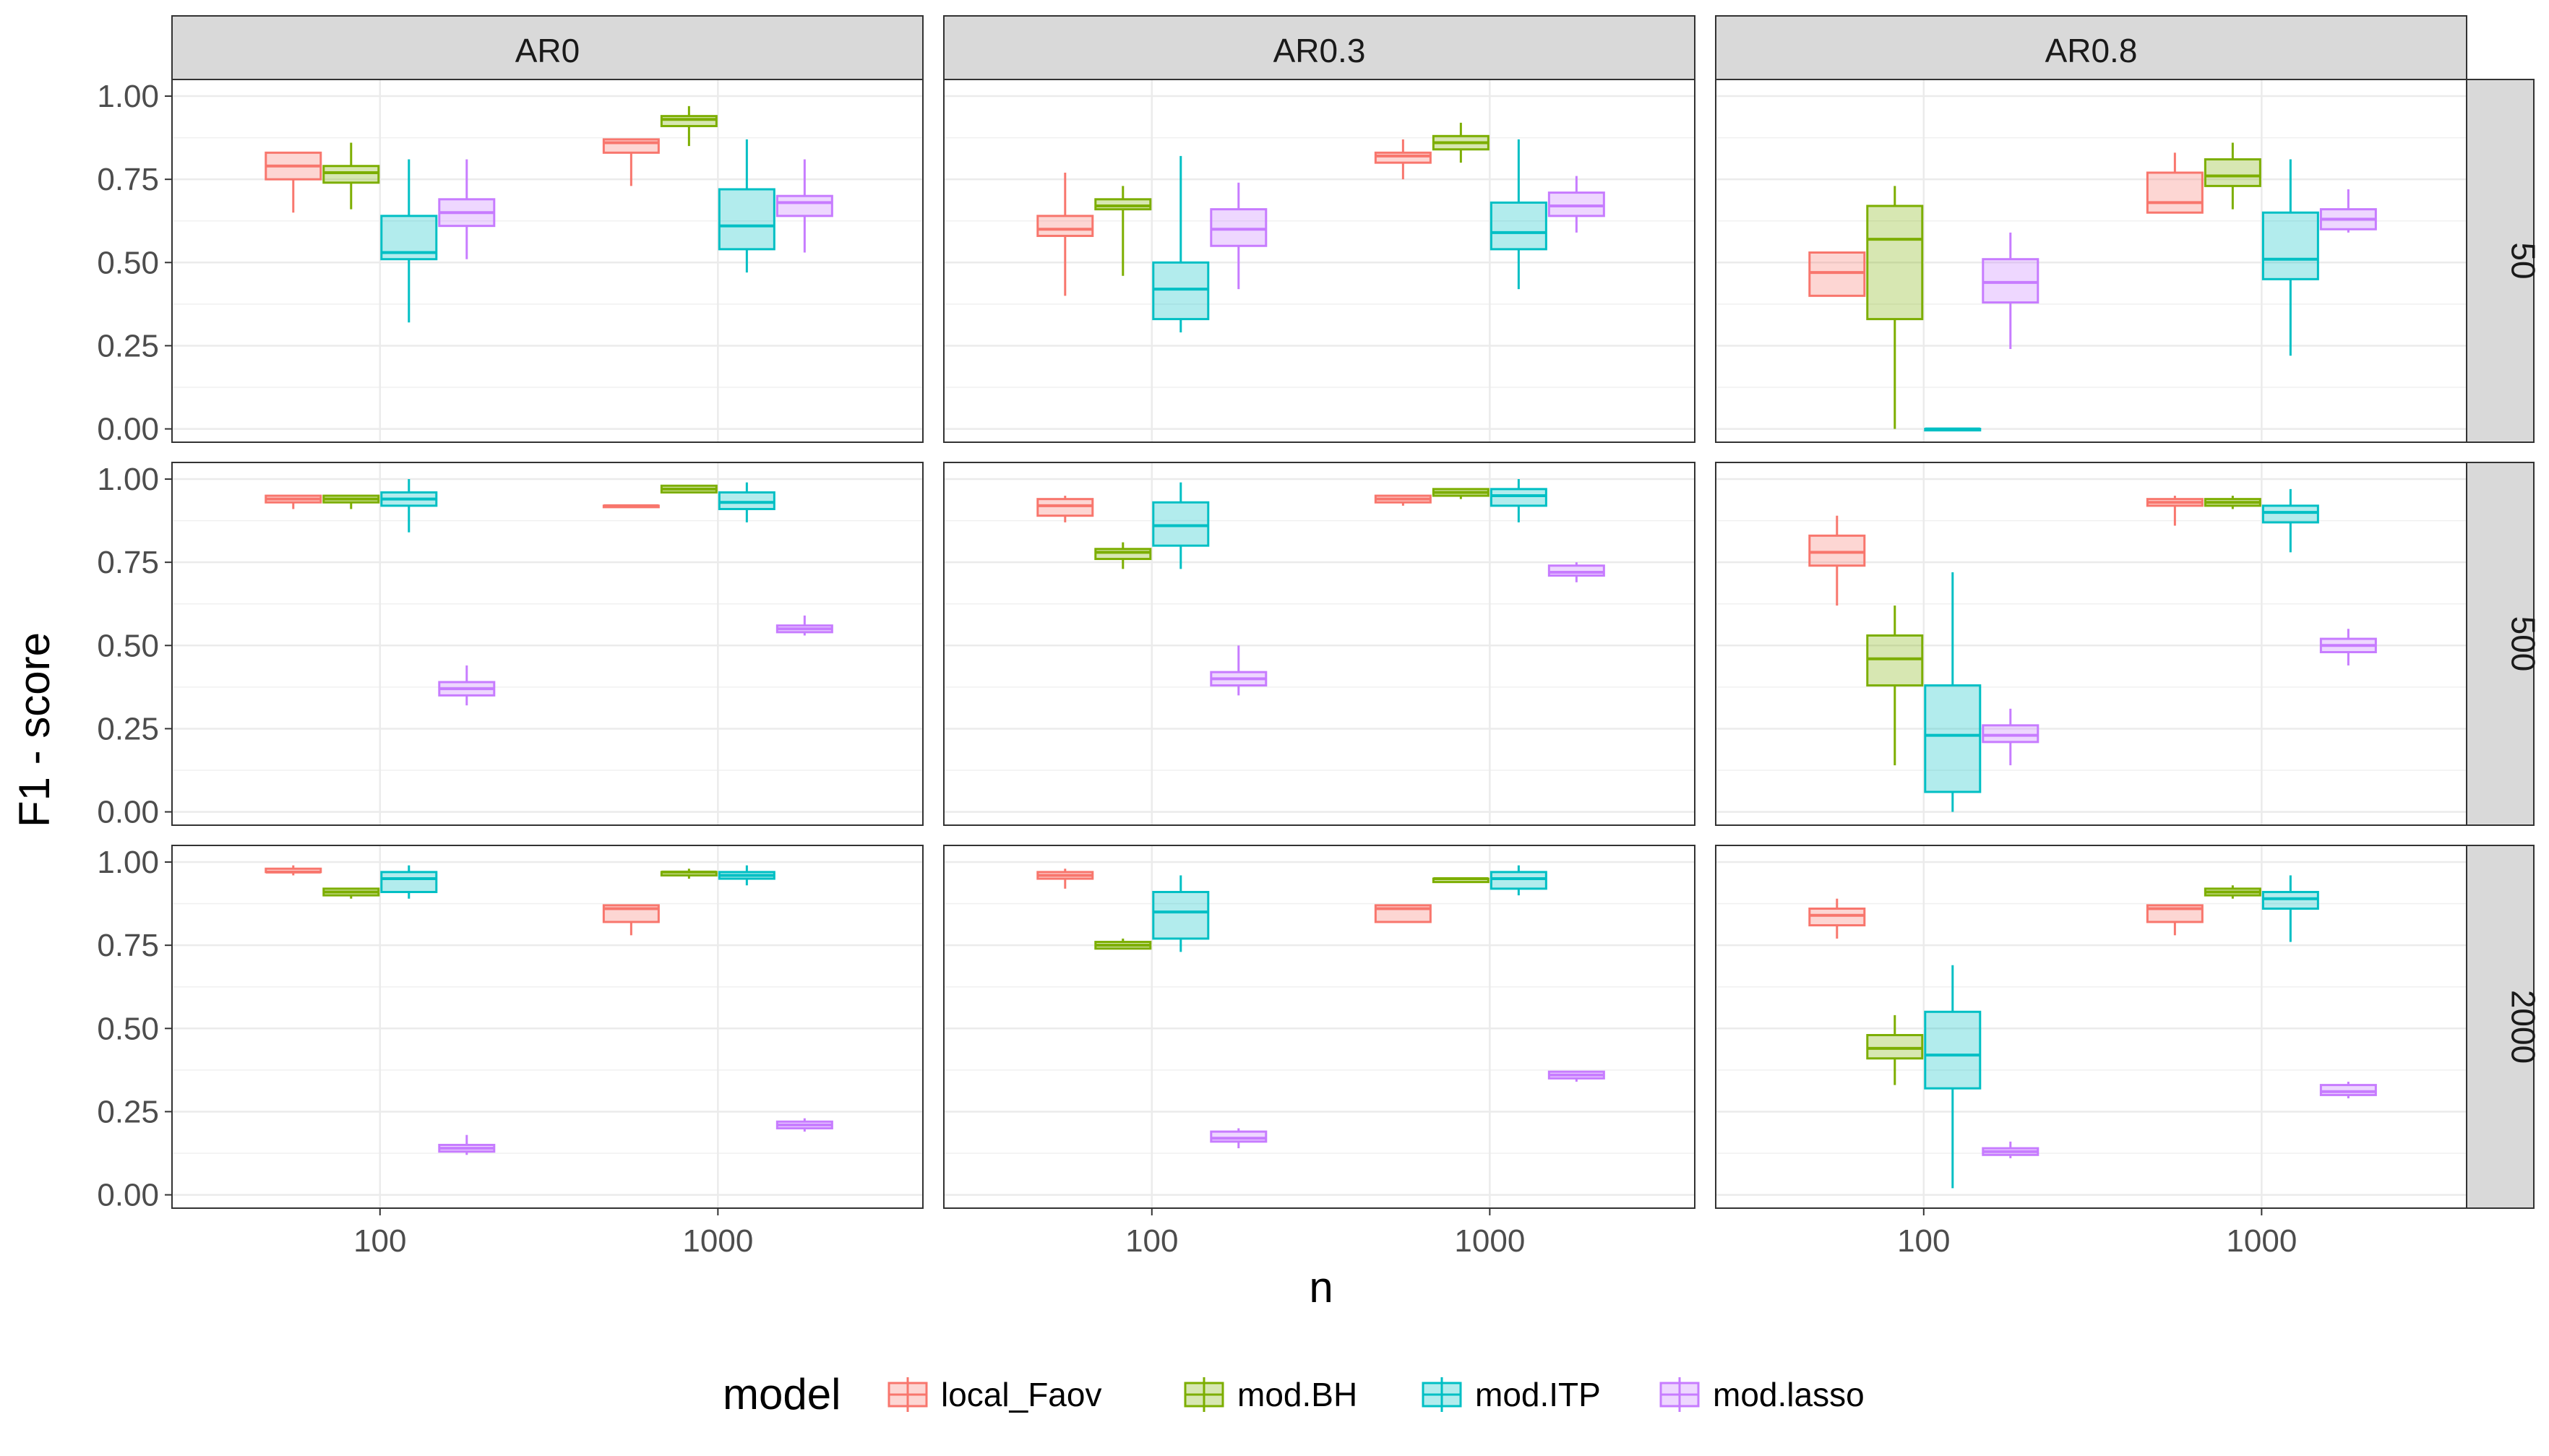  Describe the element at coordinates (782, 1394) in the screenshot. I see `legend-title: model` at that location.